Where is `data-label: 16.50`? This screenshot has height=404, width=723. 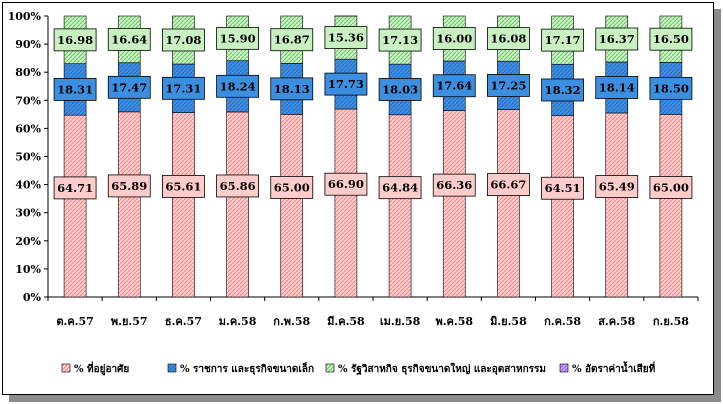
data-label: 16.50 is located at coordinates (671, 39).